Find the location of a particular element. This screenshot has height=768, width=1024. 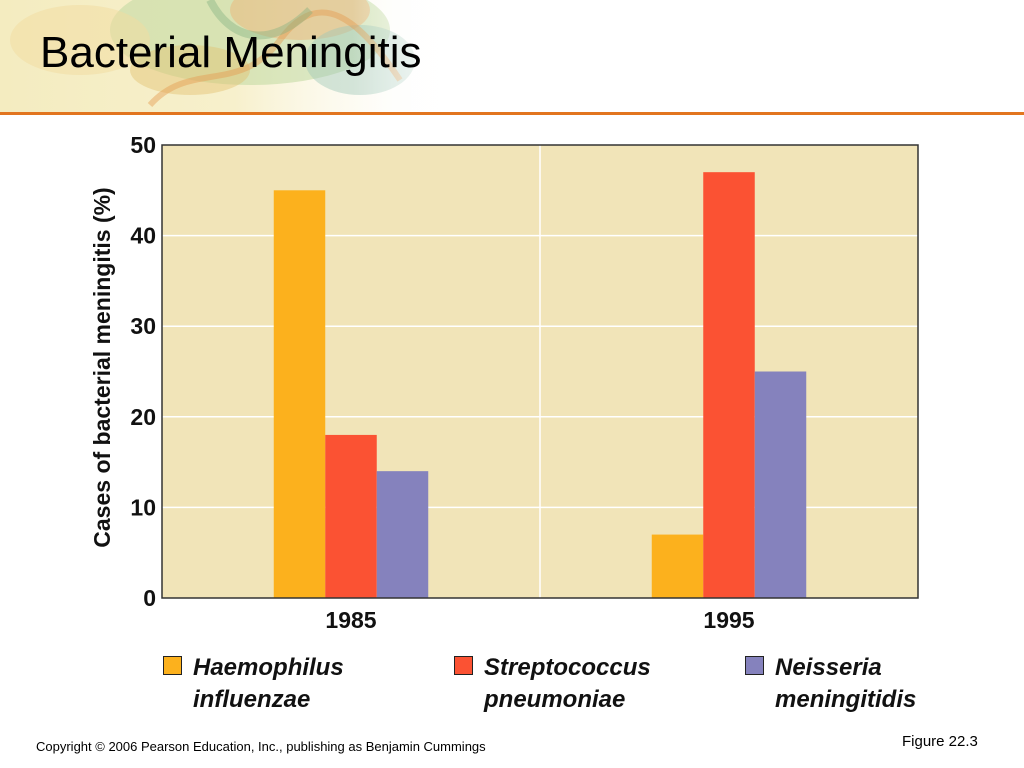

bar-neisseria-meningitidis-1995 is located at coordinates (780, 484).